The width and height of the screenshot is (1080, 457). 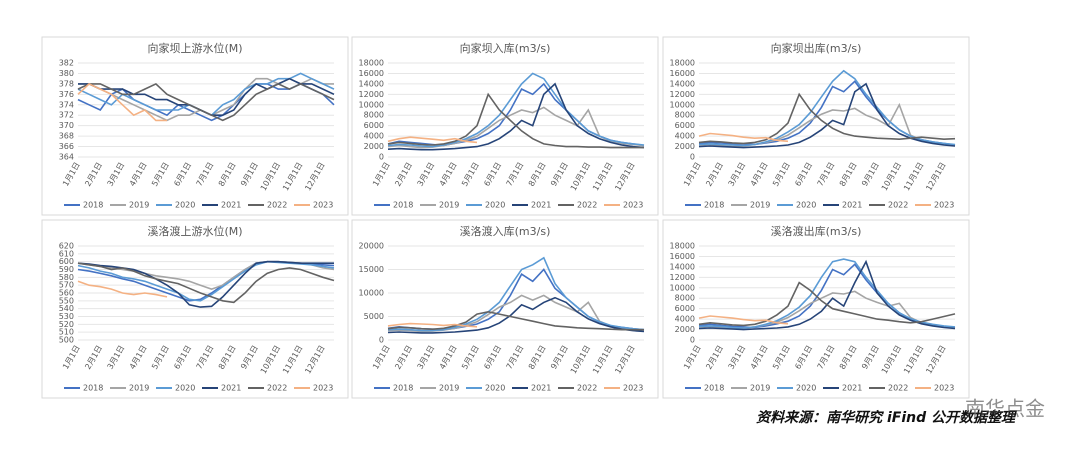 I want to click on y-tick-label: 370, so click(x=66, y=125).